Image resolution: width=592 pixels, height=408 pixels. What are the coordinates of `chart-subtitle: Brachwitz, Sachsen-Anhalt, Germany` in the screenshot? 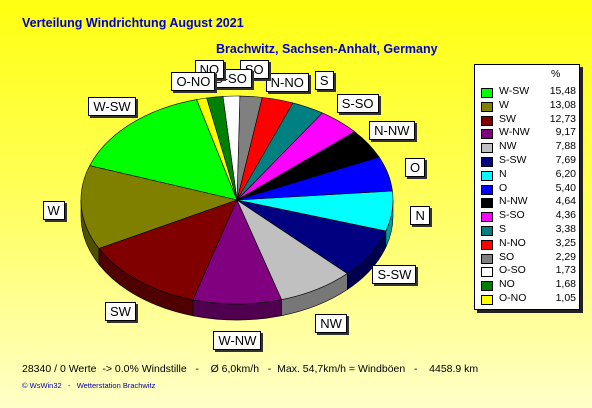 It's located at (327, 49).